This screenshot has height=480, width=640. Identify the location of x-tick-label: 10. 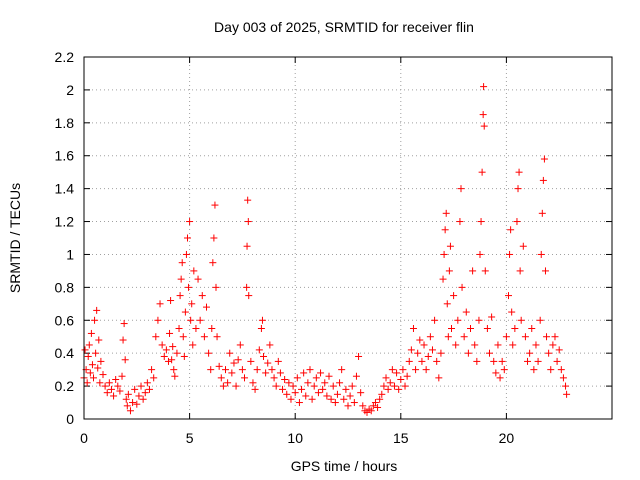
(295, 438).